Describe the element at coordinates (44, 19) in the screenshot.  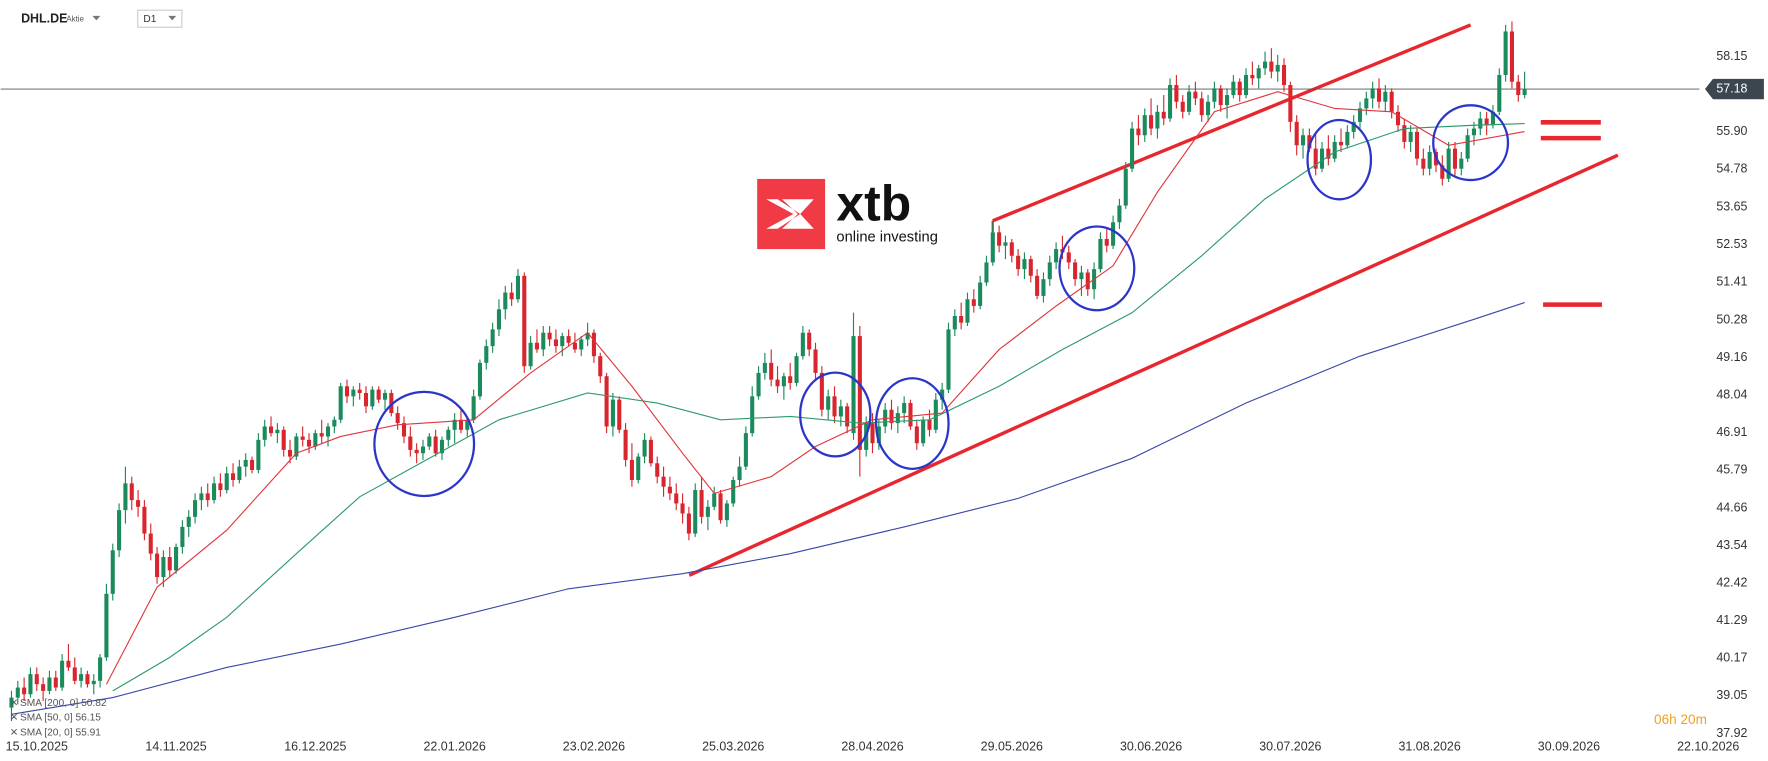
I see `symbol: DHL.DE` at that location.